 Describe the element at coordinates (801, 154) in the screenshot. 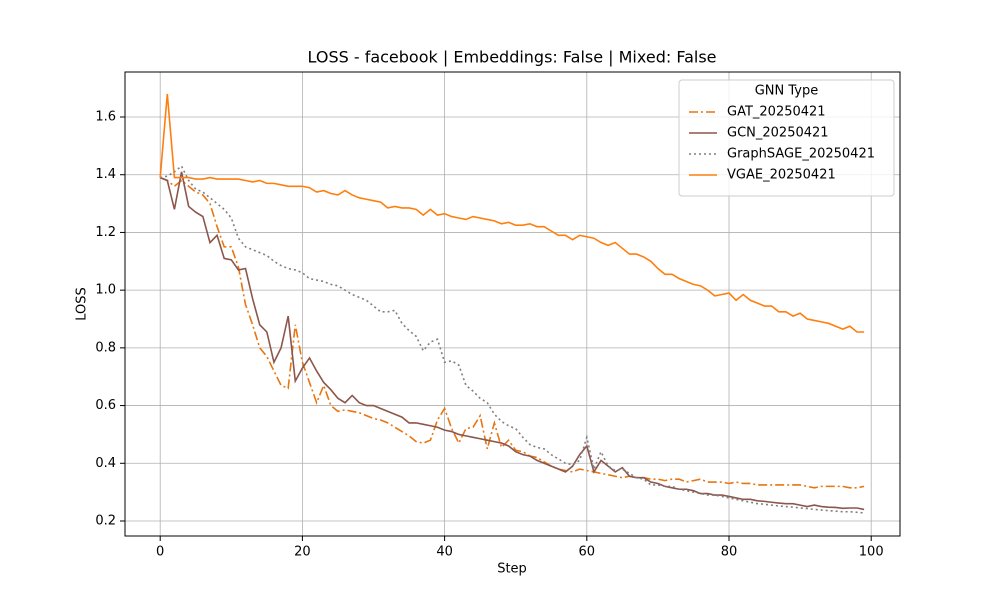

I see `legend-label: GraphSAGE_20250421` at that location.